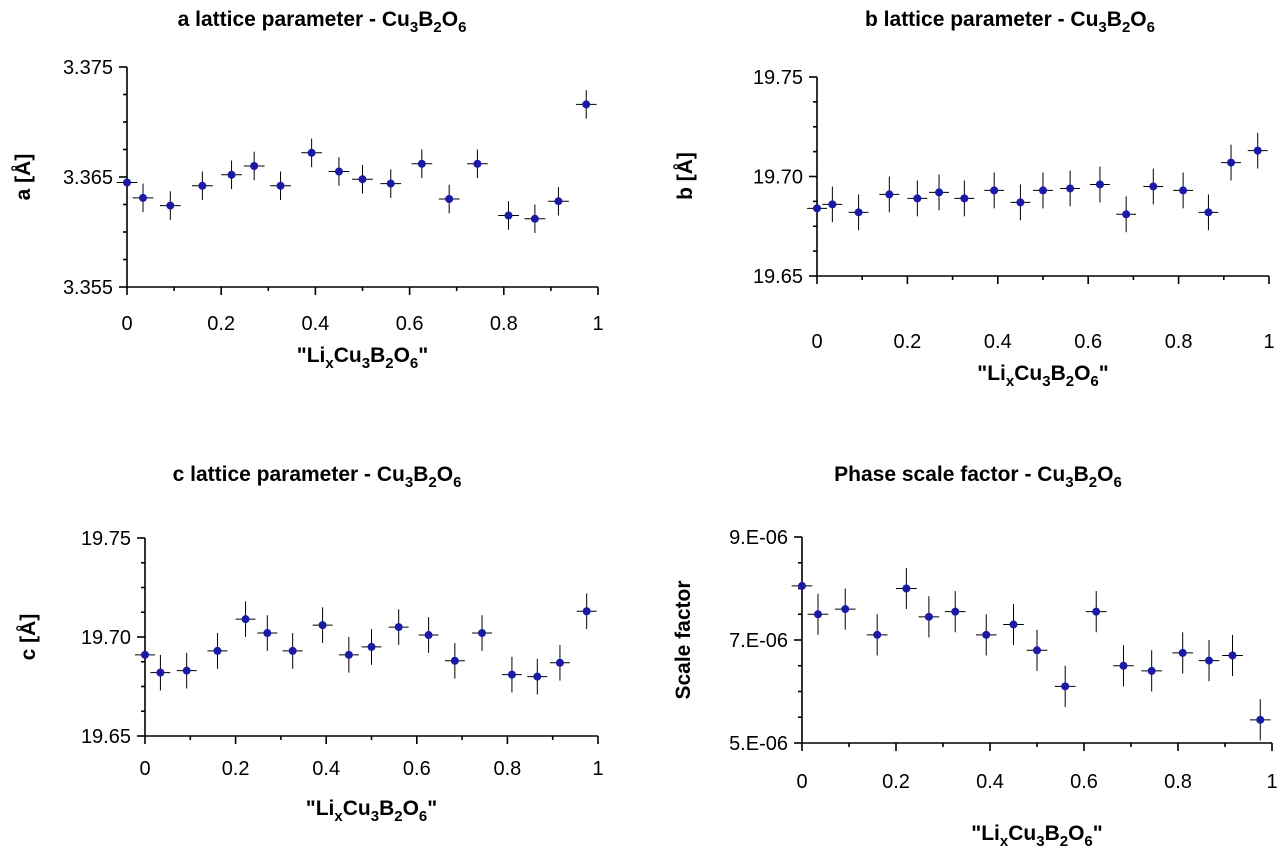  I want to click on x-tick-label: 0, so click(126, 324).